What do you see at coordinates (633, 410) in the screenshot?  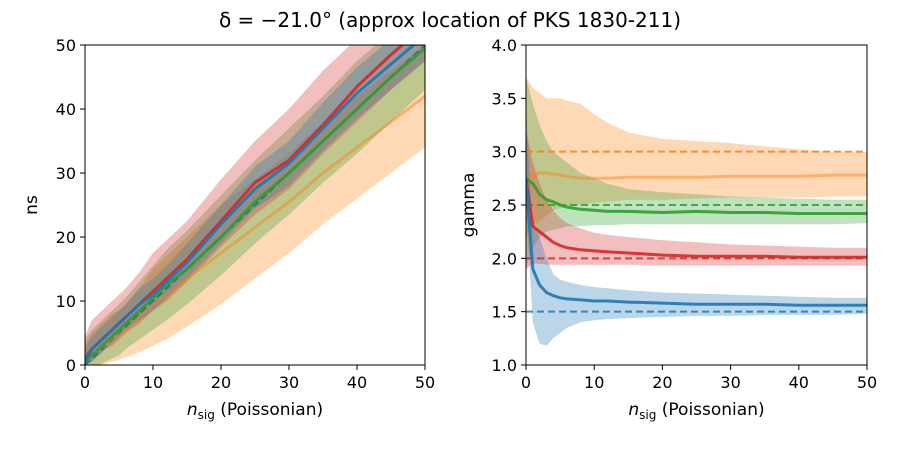 I see `right-x-axis-label-main: n` at bounding box center [633, 410].